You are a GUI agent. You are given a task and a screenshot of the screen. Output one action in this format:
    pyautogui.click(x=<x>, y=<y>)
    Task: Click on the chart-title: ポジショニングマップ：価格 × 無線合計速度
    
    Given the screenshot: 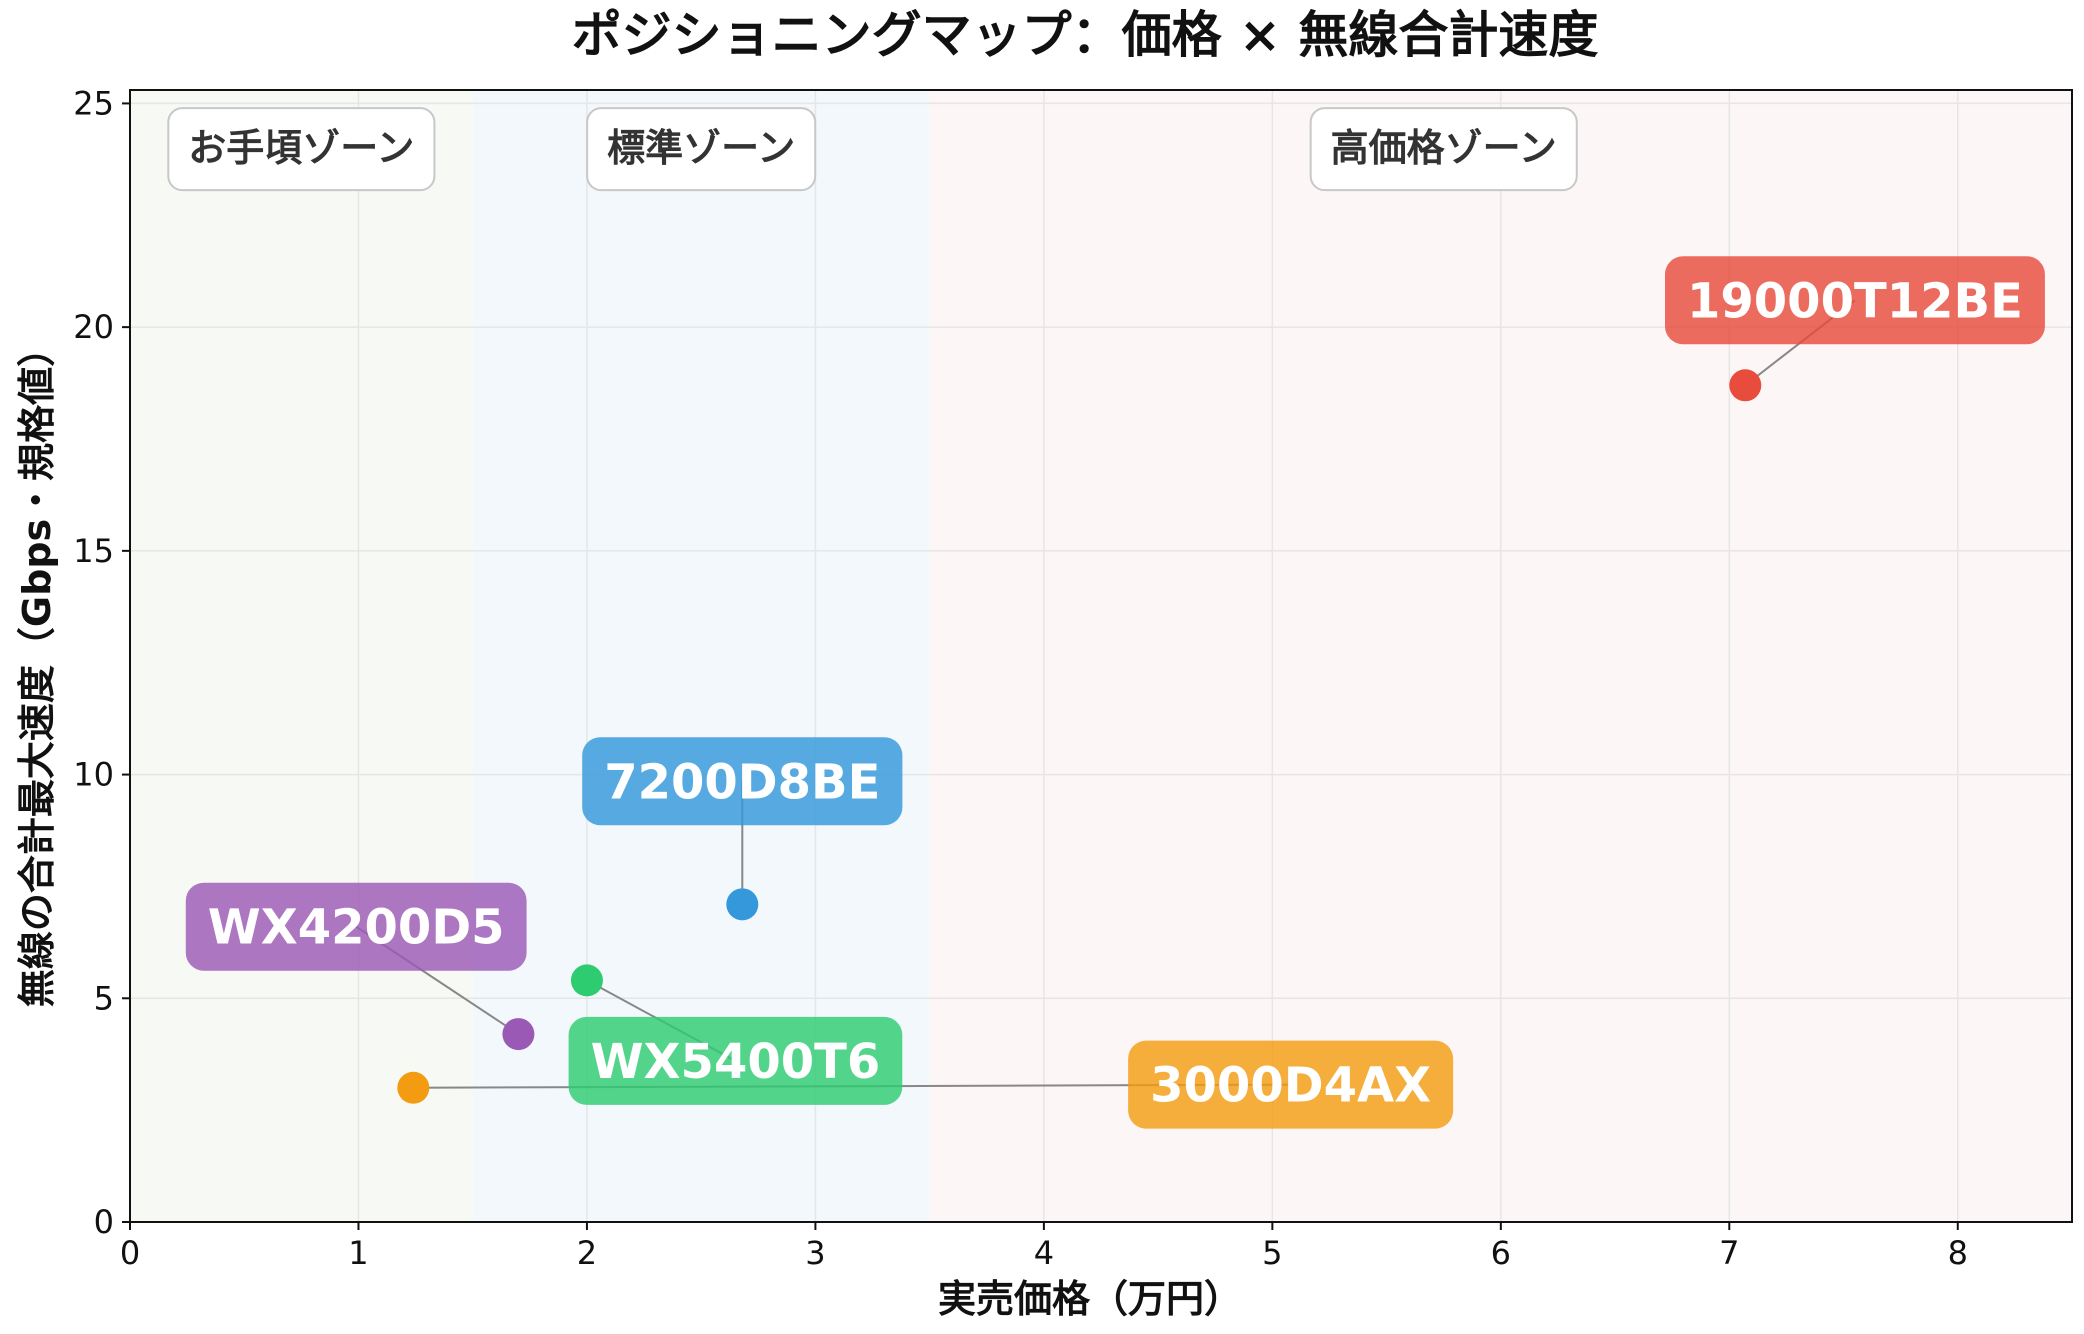 What is the action you would take?
    pyautogui.click(x=1085, y=35)
    